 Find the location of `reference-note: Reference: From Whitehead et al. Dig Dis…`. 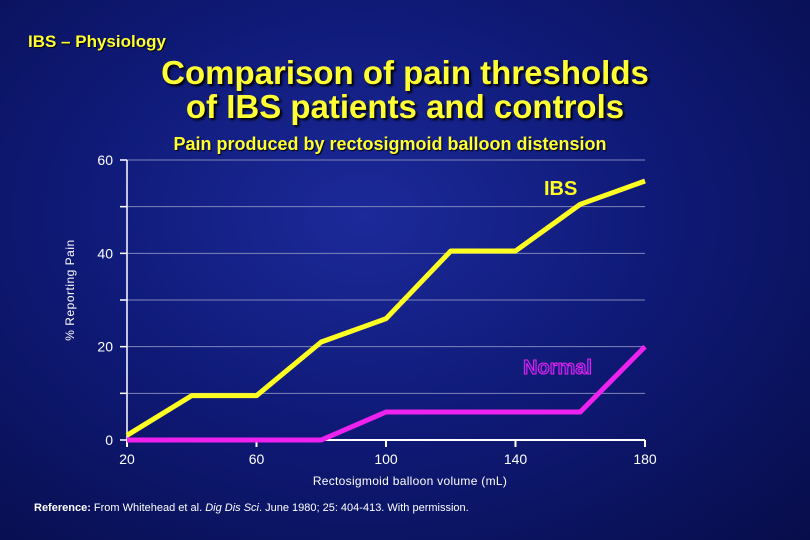

reference-note: Reference: From Whitehead et al. Dig Dis… is located at coordinates (251, 508).